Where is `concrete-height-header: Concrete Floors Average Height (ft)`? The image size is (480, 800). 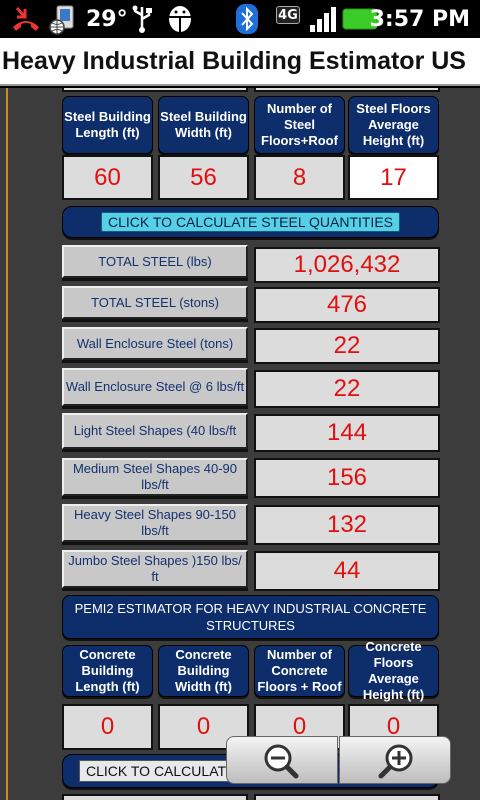
concrete-height-header: Concrete Floors Average Height (ft) is located at coordinates (393, 670).